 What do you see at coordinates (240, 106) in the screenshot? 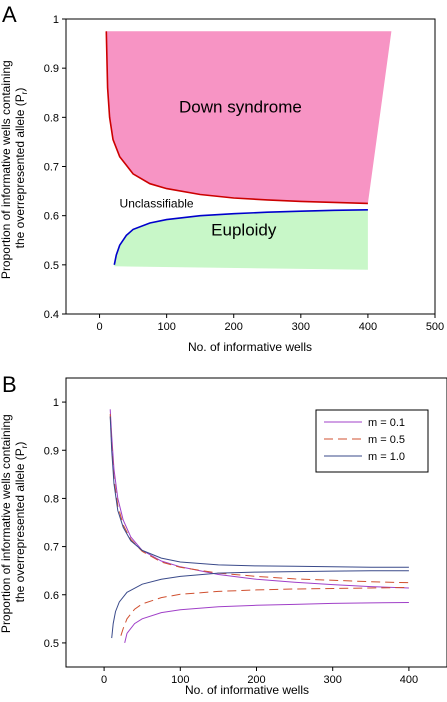
I see `down-syndrome-label: Down syndrome` at bounding box center [240, 106].